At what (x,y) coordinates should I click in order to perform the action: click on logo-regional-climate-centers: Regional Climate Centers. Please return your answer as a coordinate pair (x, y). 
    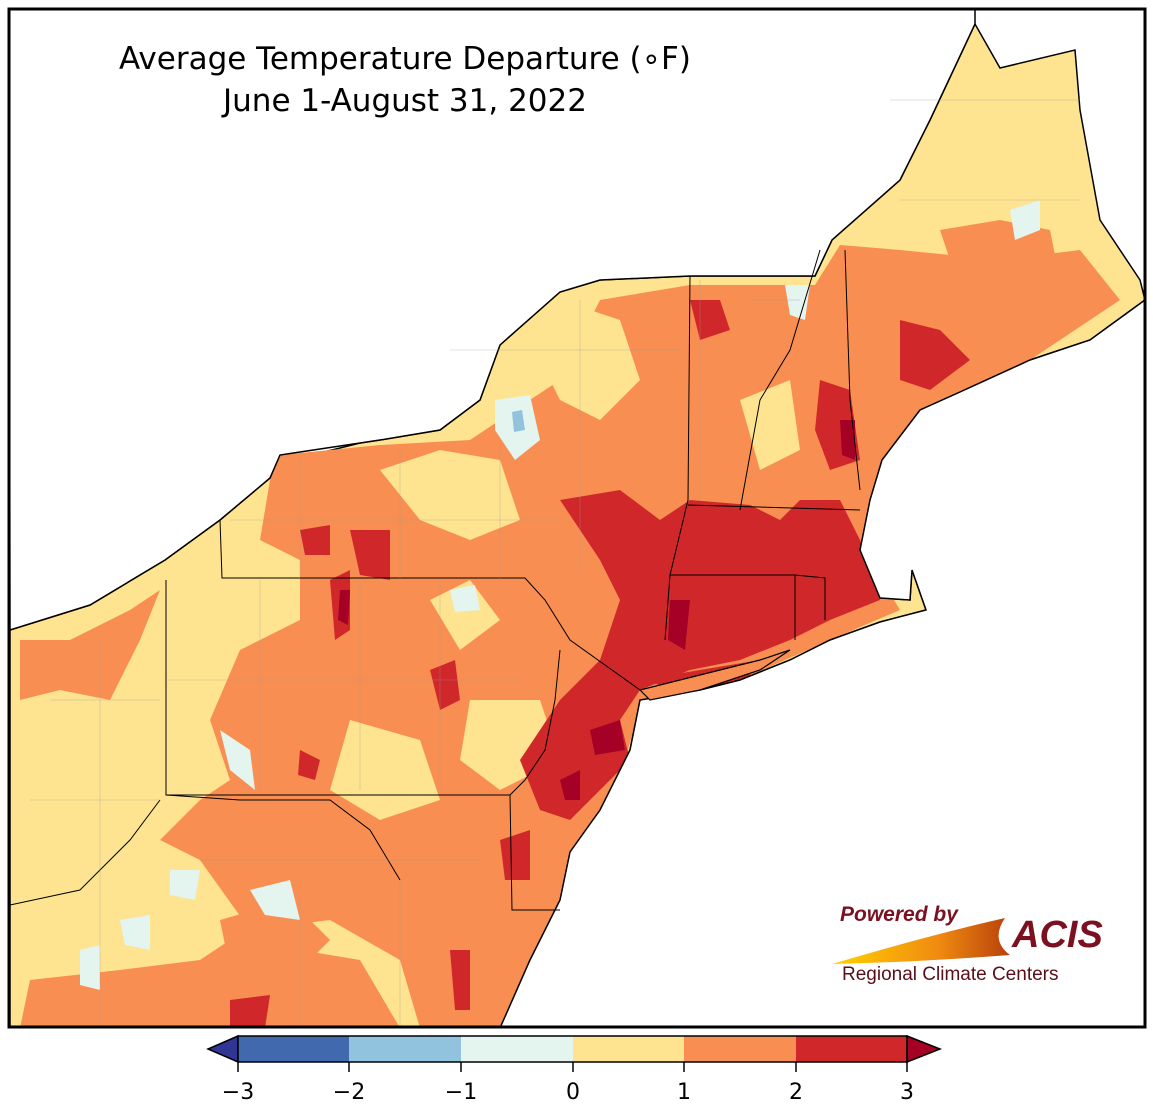
    Looking at the image, I should click on (950, 974).